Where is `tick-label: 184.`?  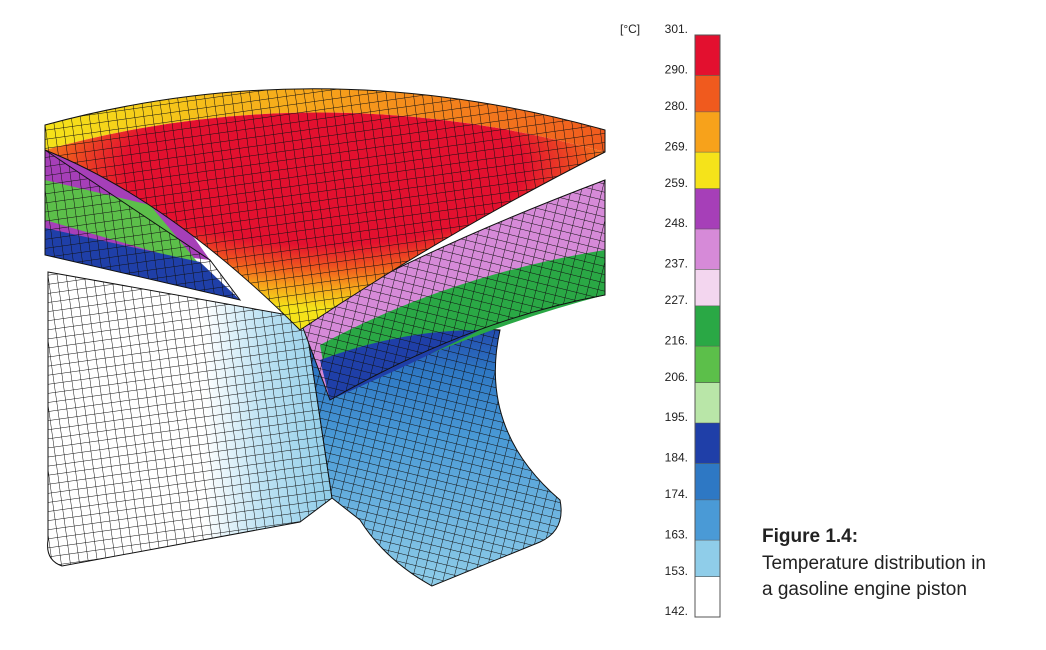 tick-label: 184. is located at coordinates (676, 457).